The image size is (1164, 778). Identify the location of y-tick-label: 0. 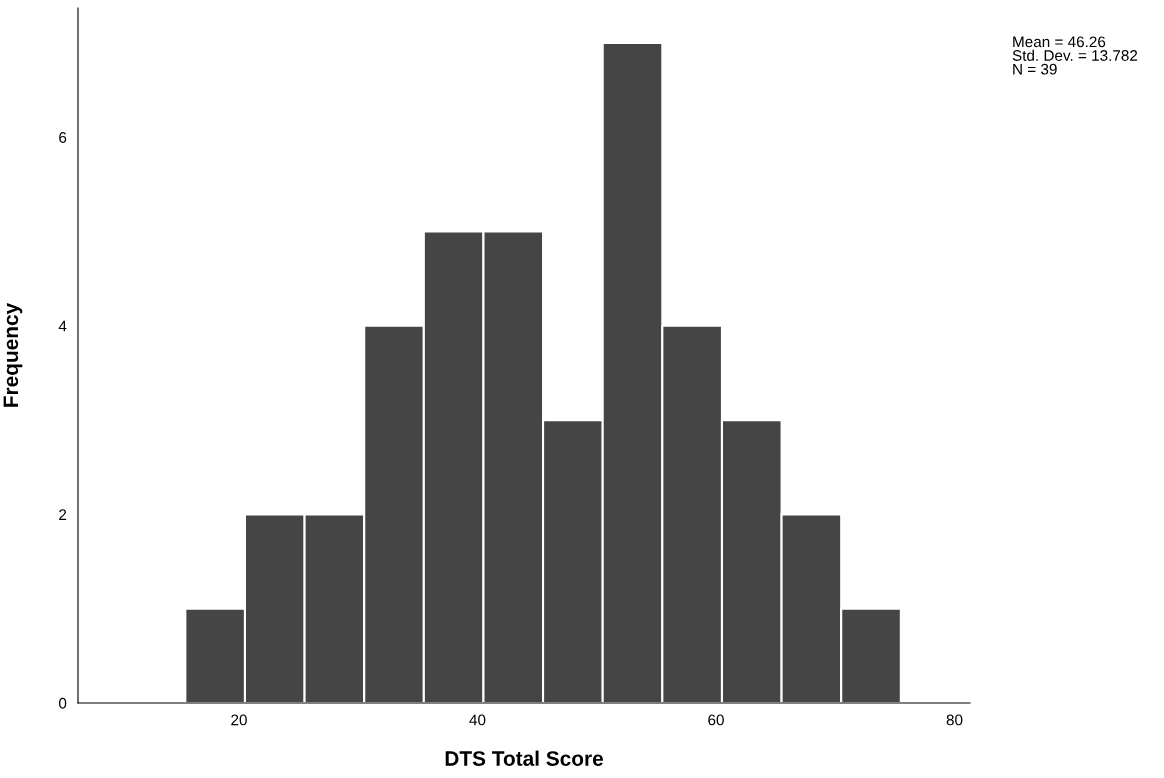
(62, 703).